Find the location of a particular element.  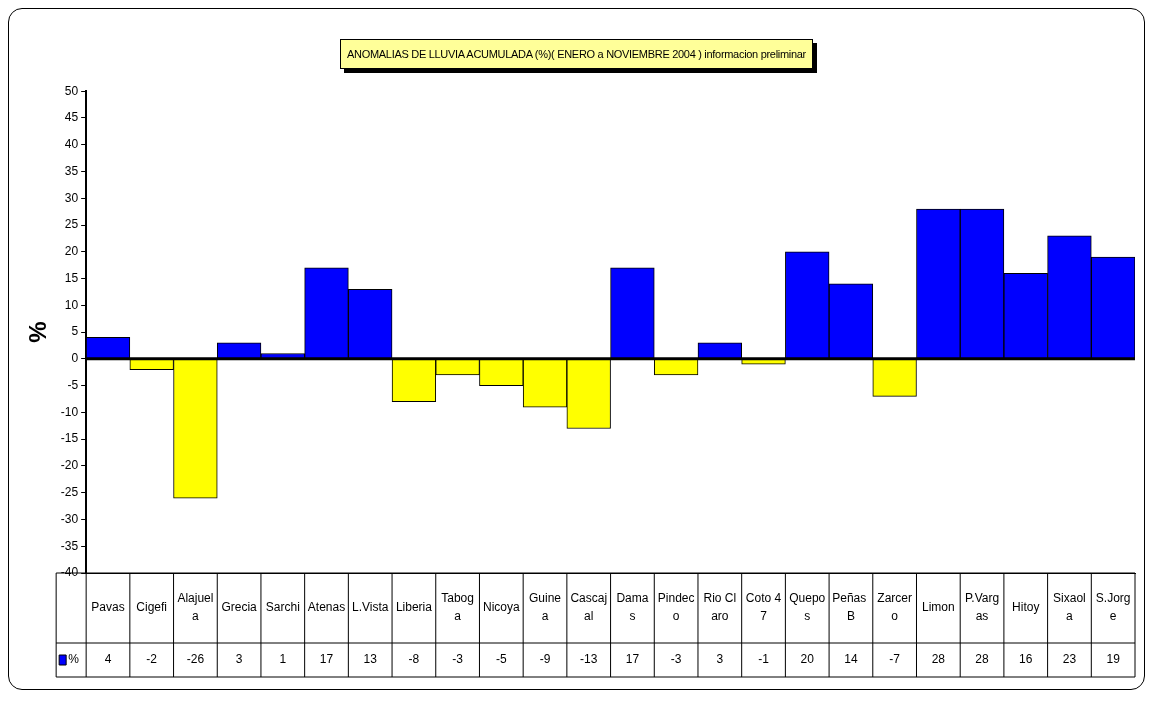

data-label: 19 is located at coordinates (1113, 659).